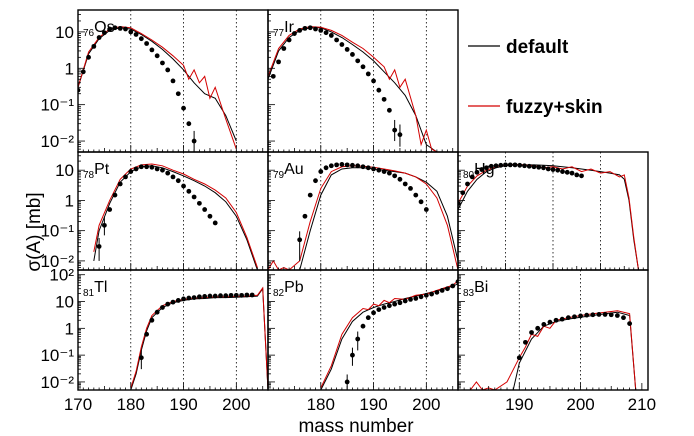 The width and height of the screenshot is (694, 436). I want to click on panel-Pt: 78Pt 10 1 10⁻¹ 10⁻², so click(154, 211).